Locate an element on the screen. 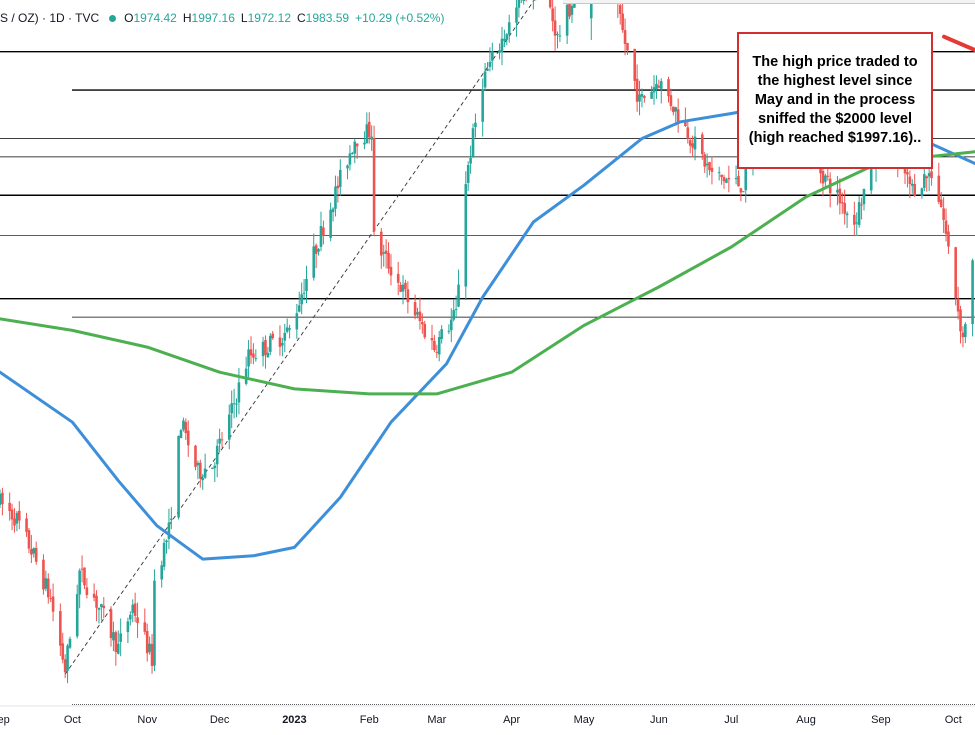 Image resolution: width=975 pixels, height=735 pixels. symbol-label: S / OZ) · 1D · TVC is located at coordinates (50, 18).